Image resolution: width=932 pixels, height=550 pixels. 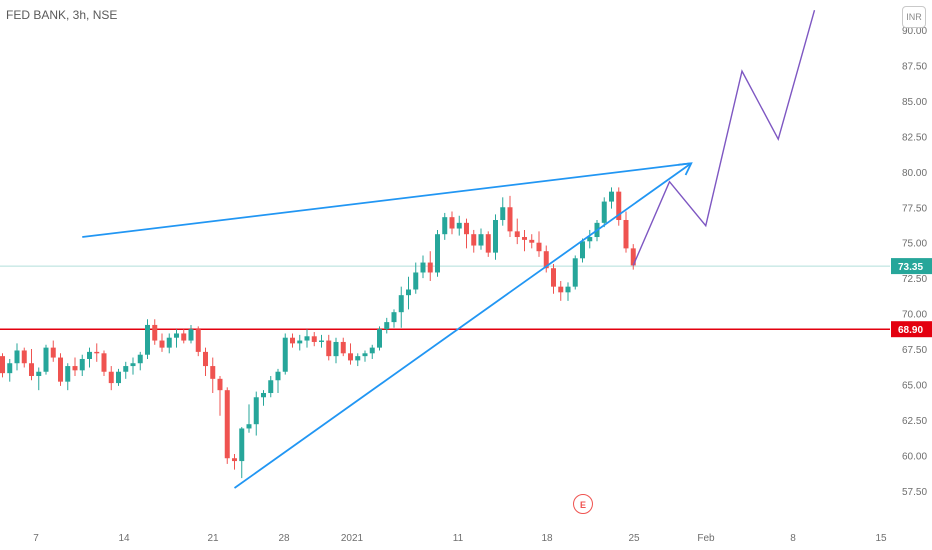 What do you see at coordinates (213, 538) in the screenshot?
I see `x-tick-label: 21` at bounding box center [213, 538].